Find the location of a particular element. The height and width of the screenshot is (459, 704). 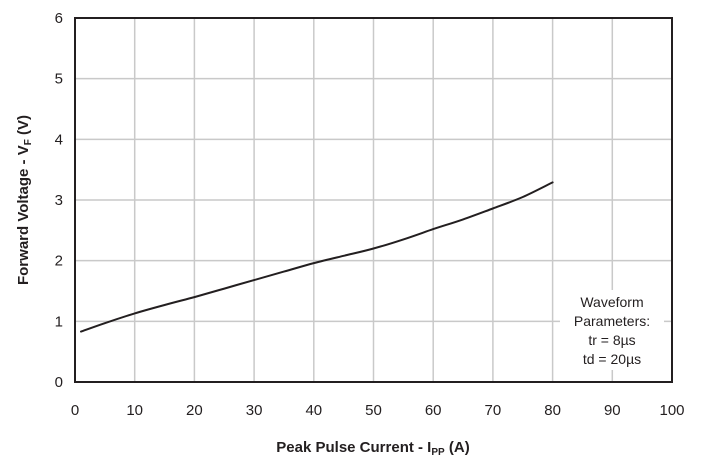

y-axis-title-subscript: F is located at coordinates (28, 142).